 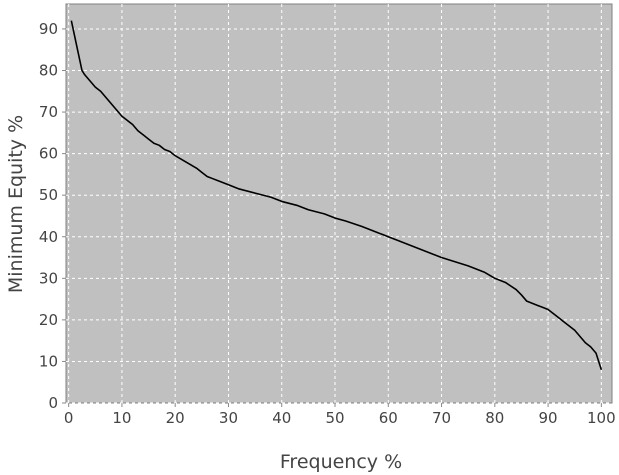 What do you see at coordinates (48, 278) in the screenshot?
I see `y-tick-label: 30` at bounding box center [48, 278].